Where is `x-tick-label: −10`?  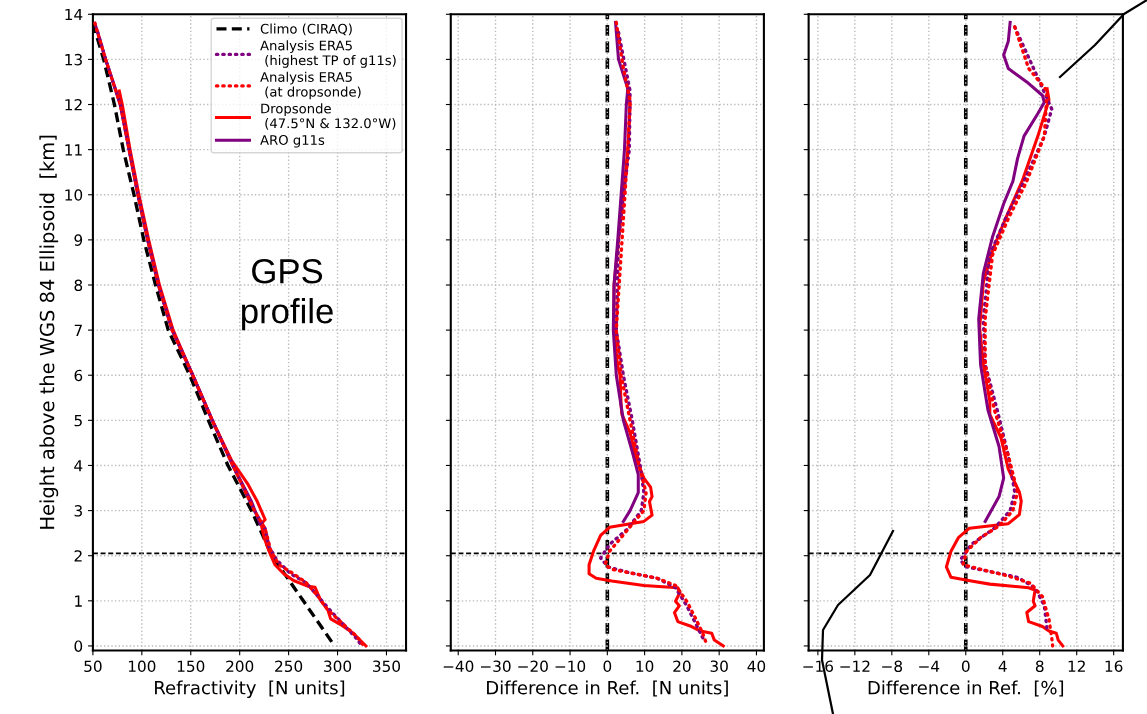
x-tick-label: −10 is located at coordinates (570, 666).